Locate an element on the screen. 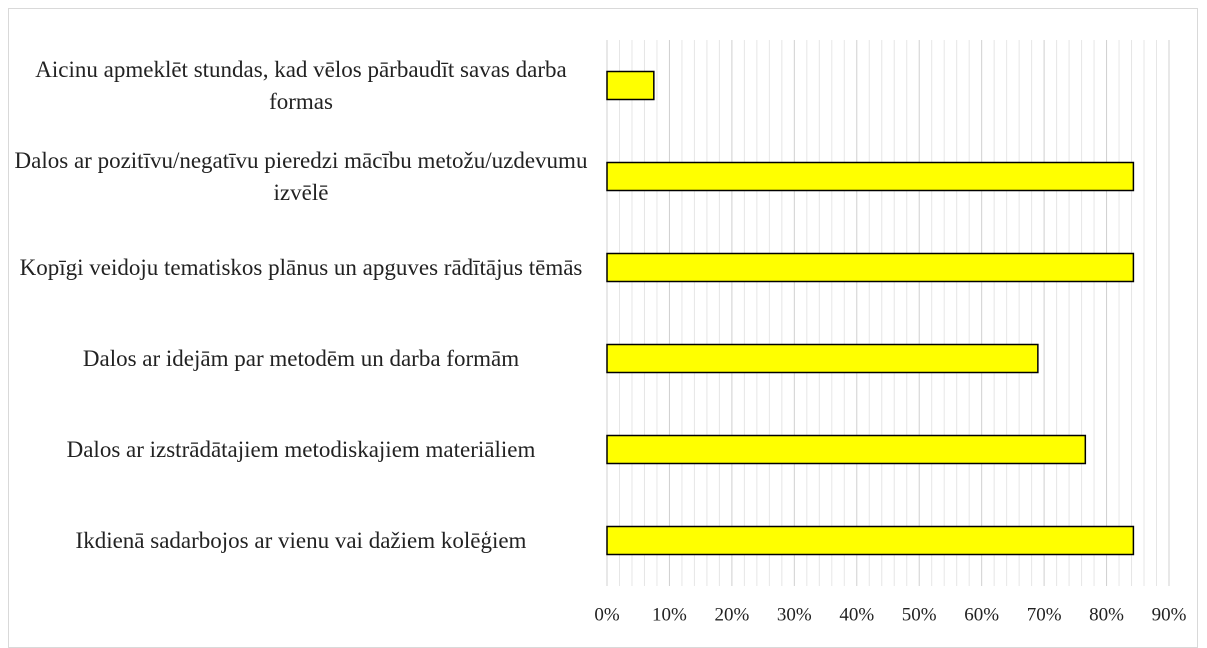  x-tick-label: 20% is located at coordinates (731, 614).